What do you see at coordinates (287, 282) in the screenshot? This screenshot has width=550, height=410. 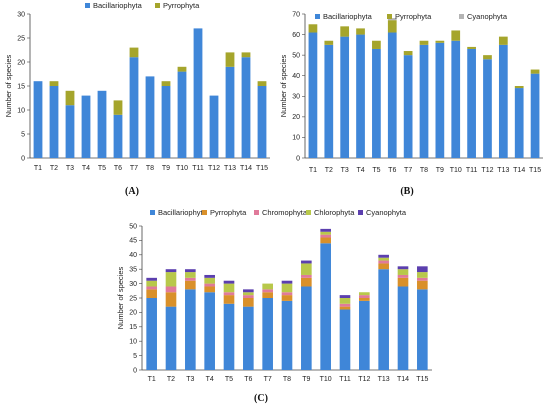 I see `chart-c-bar-t8-cyanophyta` at bounding box center [287, 282].